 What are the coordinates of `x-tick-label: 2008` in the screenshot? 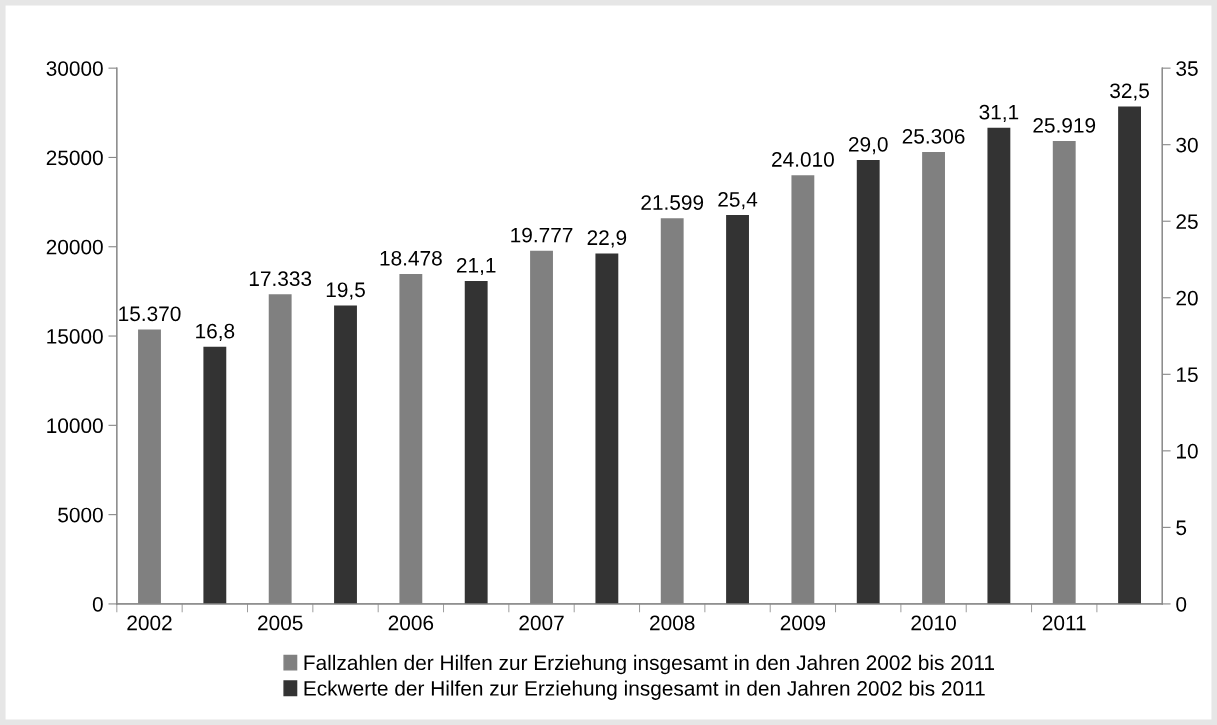 It's located at (672, 623).